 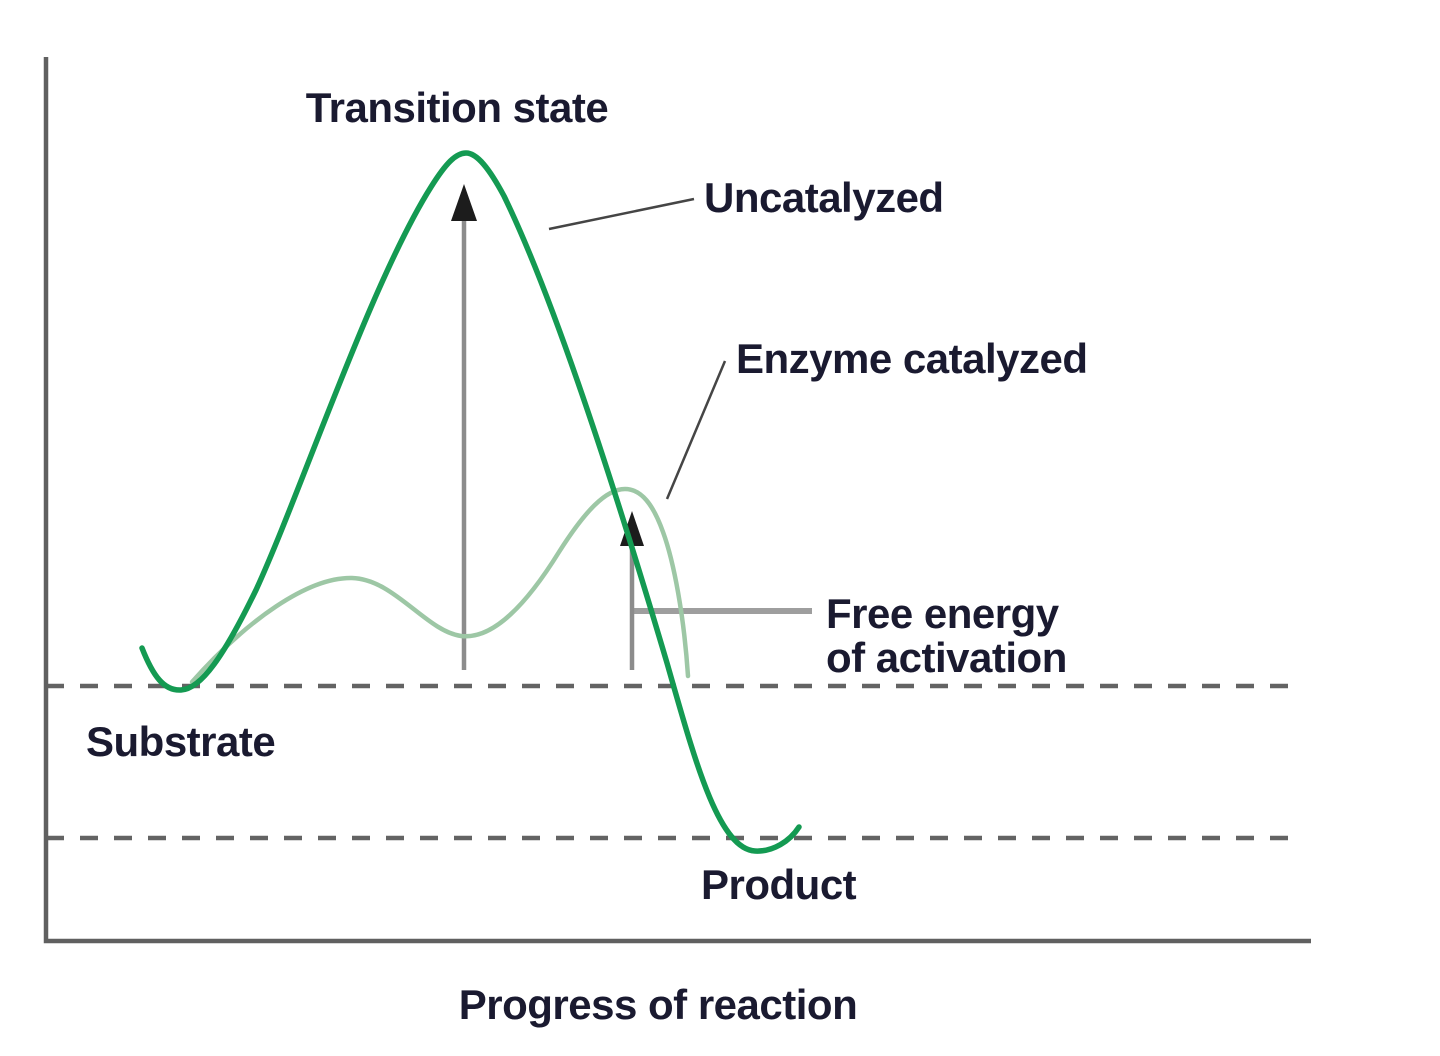 I want to click on enzyme-catalyzed-curve, so click(x=440, y=585).